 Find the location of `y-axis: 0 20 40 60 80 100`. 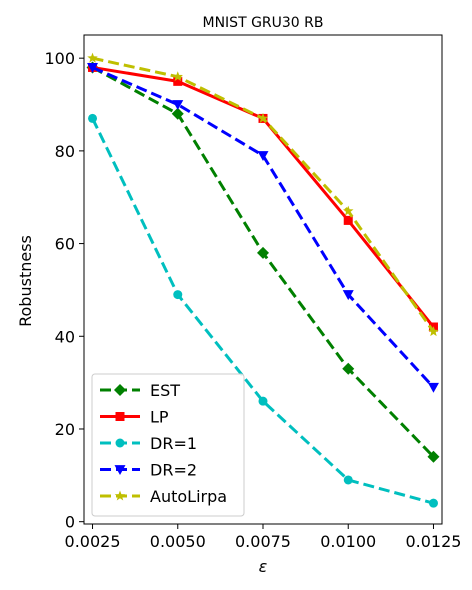

y-axis: 0 20 40 60 80 100 is located at coordinates (64, 290).